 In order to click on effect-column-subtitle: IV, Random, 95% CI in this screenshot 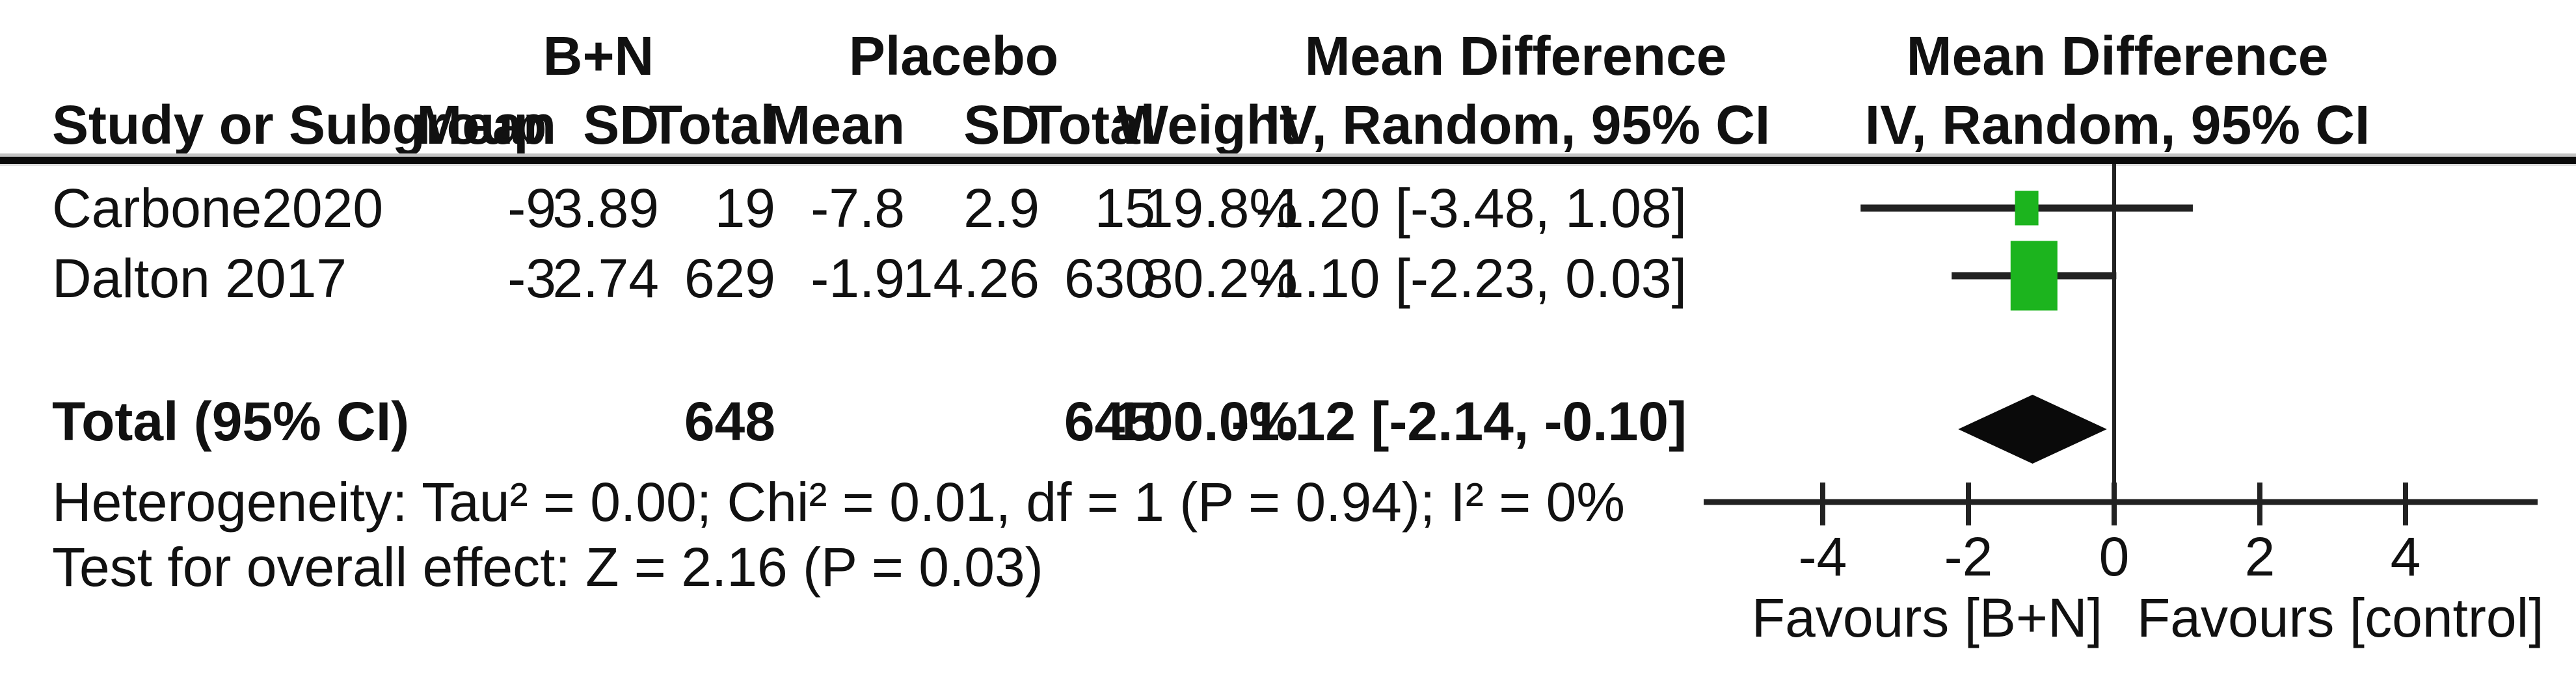, I will do `click(1518, 124)`.